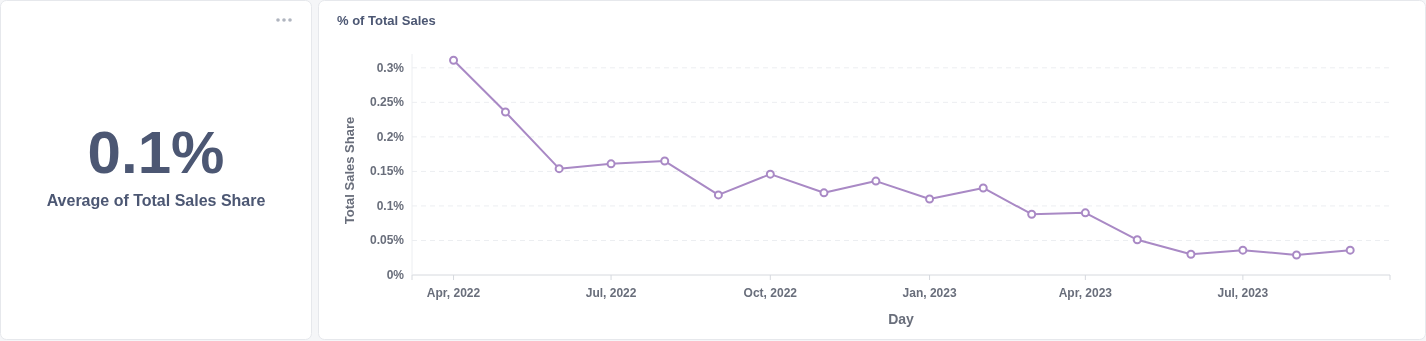  What do you see at coordinates (387, 102) in the screenshot?
I see `y-tick-label: 0.25%` at bounding box center [387, 102].